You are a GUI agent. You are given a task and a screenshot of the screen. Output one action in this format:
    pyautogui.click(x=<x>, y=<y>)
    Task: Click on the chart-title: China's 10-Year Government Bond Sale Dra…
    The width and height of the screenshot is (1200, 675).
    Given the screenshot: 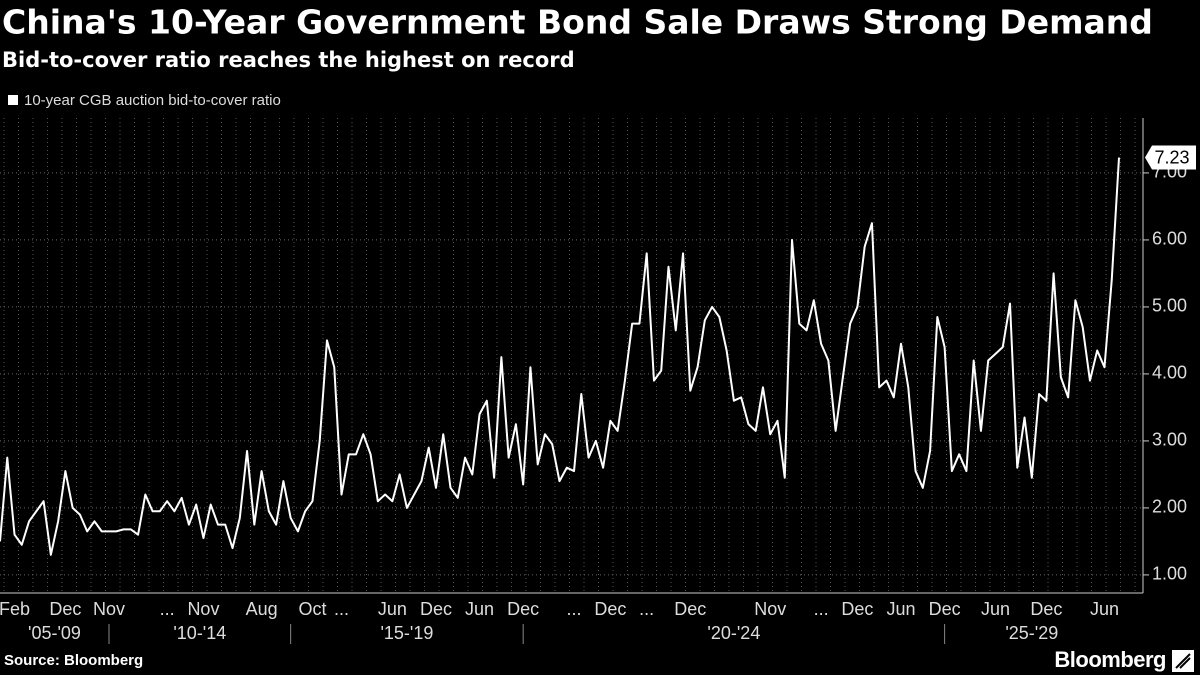 What is the action you would take?
    pyautogui.click(x=577, y=22)
    